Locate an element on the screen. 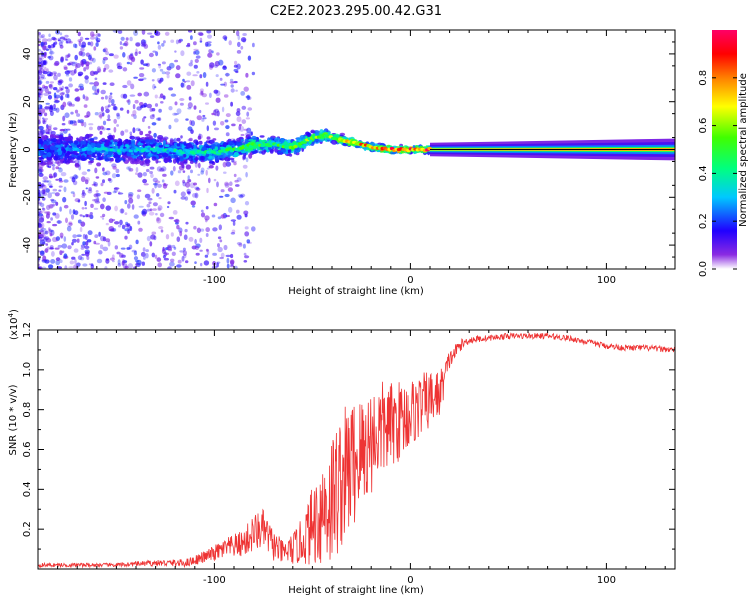 The height and width of the screenshot is (604, 750). snr-x-axis-label: Height of straight line (km) is located at coordinates (356, 590).